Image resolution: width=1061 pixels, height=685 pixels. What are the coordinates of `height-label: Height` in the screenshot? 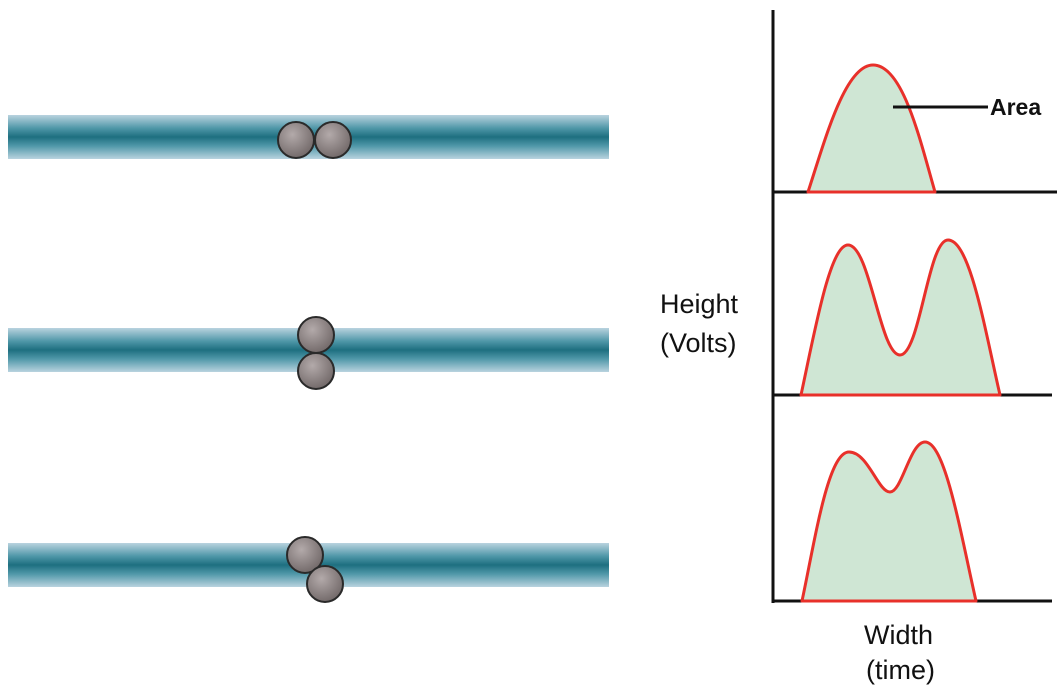 It's located at (699, 304).